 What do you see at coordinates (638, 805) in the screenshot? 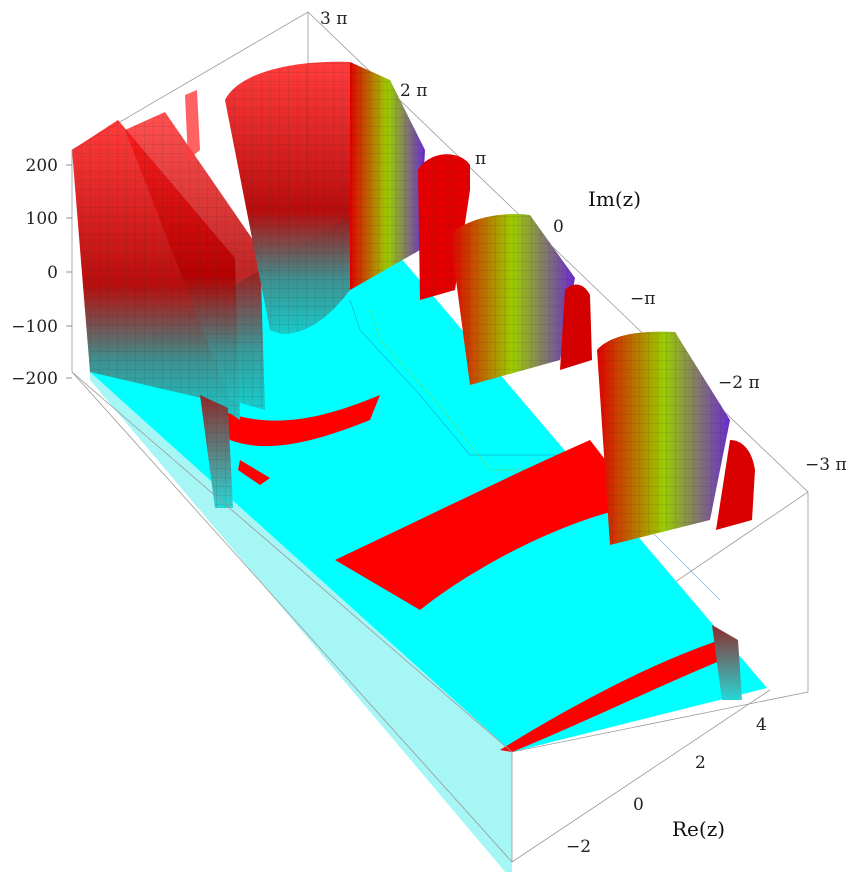
I see `re-tick-1: 0` at bounding box center [638, 805].